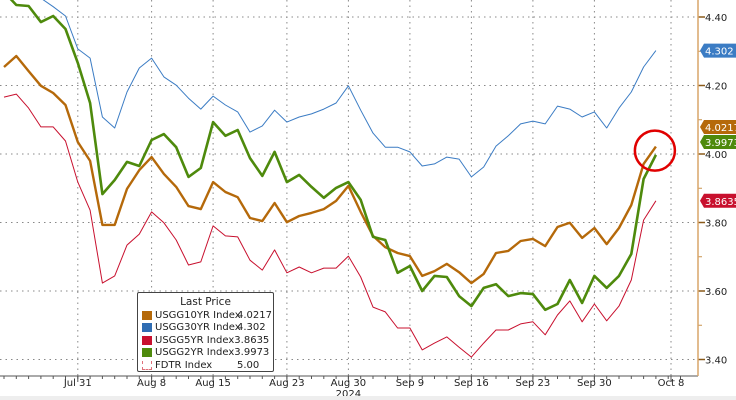 The width and height of the screenshot is (736, 400). What do you see at coordinates (198, 315) in the screenshot?
I see `legend-label: USGG10YR Index` at bounding box center [198, 315].